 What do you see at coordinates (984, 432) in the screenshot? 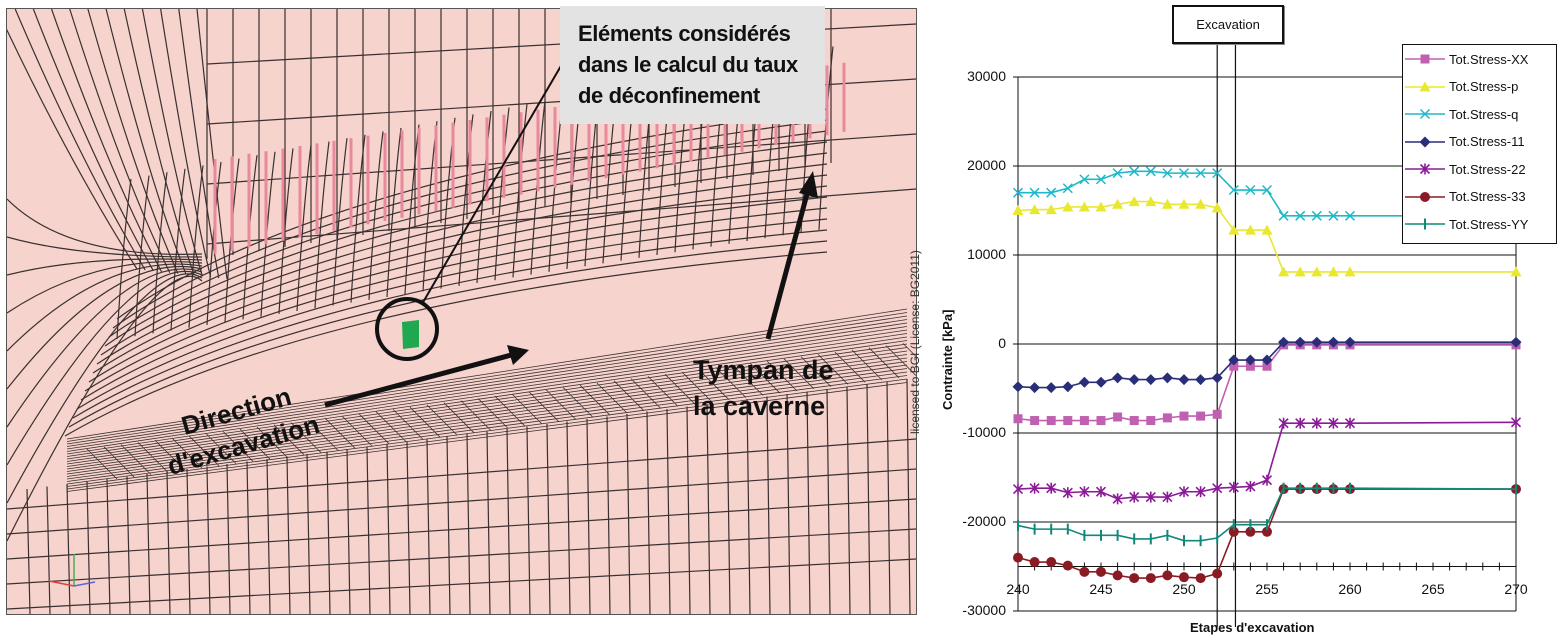
I see `y-tick-label: -10000` at bounding box center [984, 432].